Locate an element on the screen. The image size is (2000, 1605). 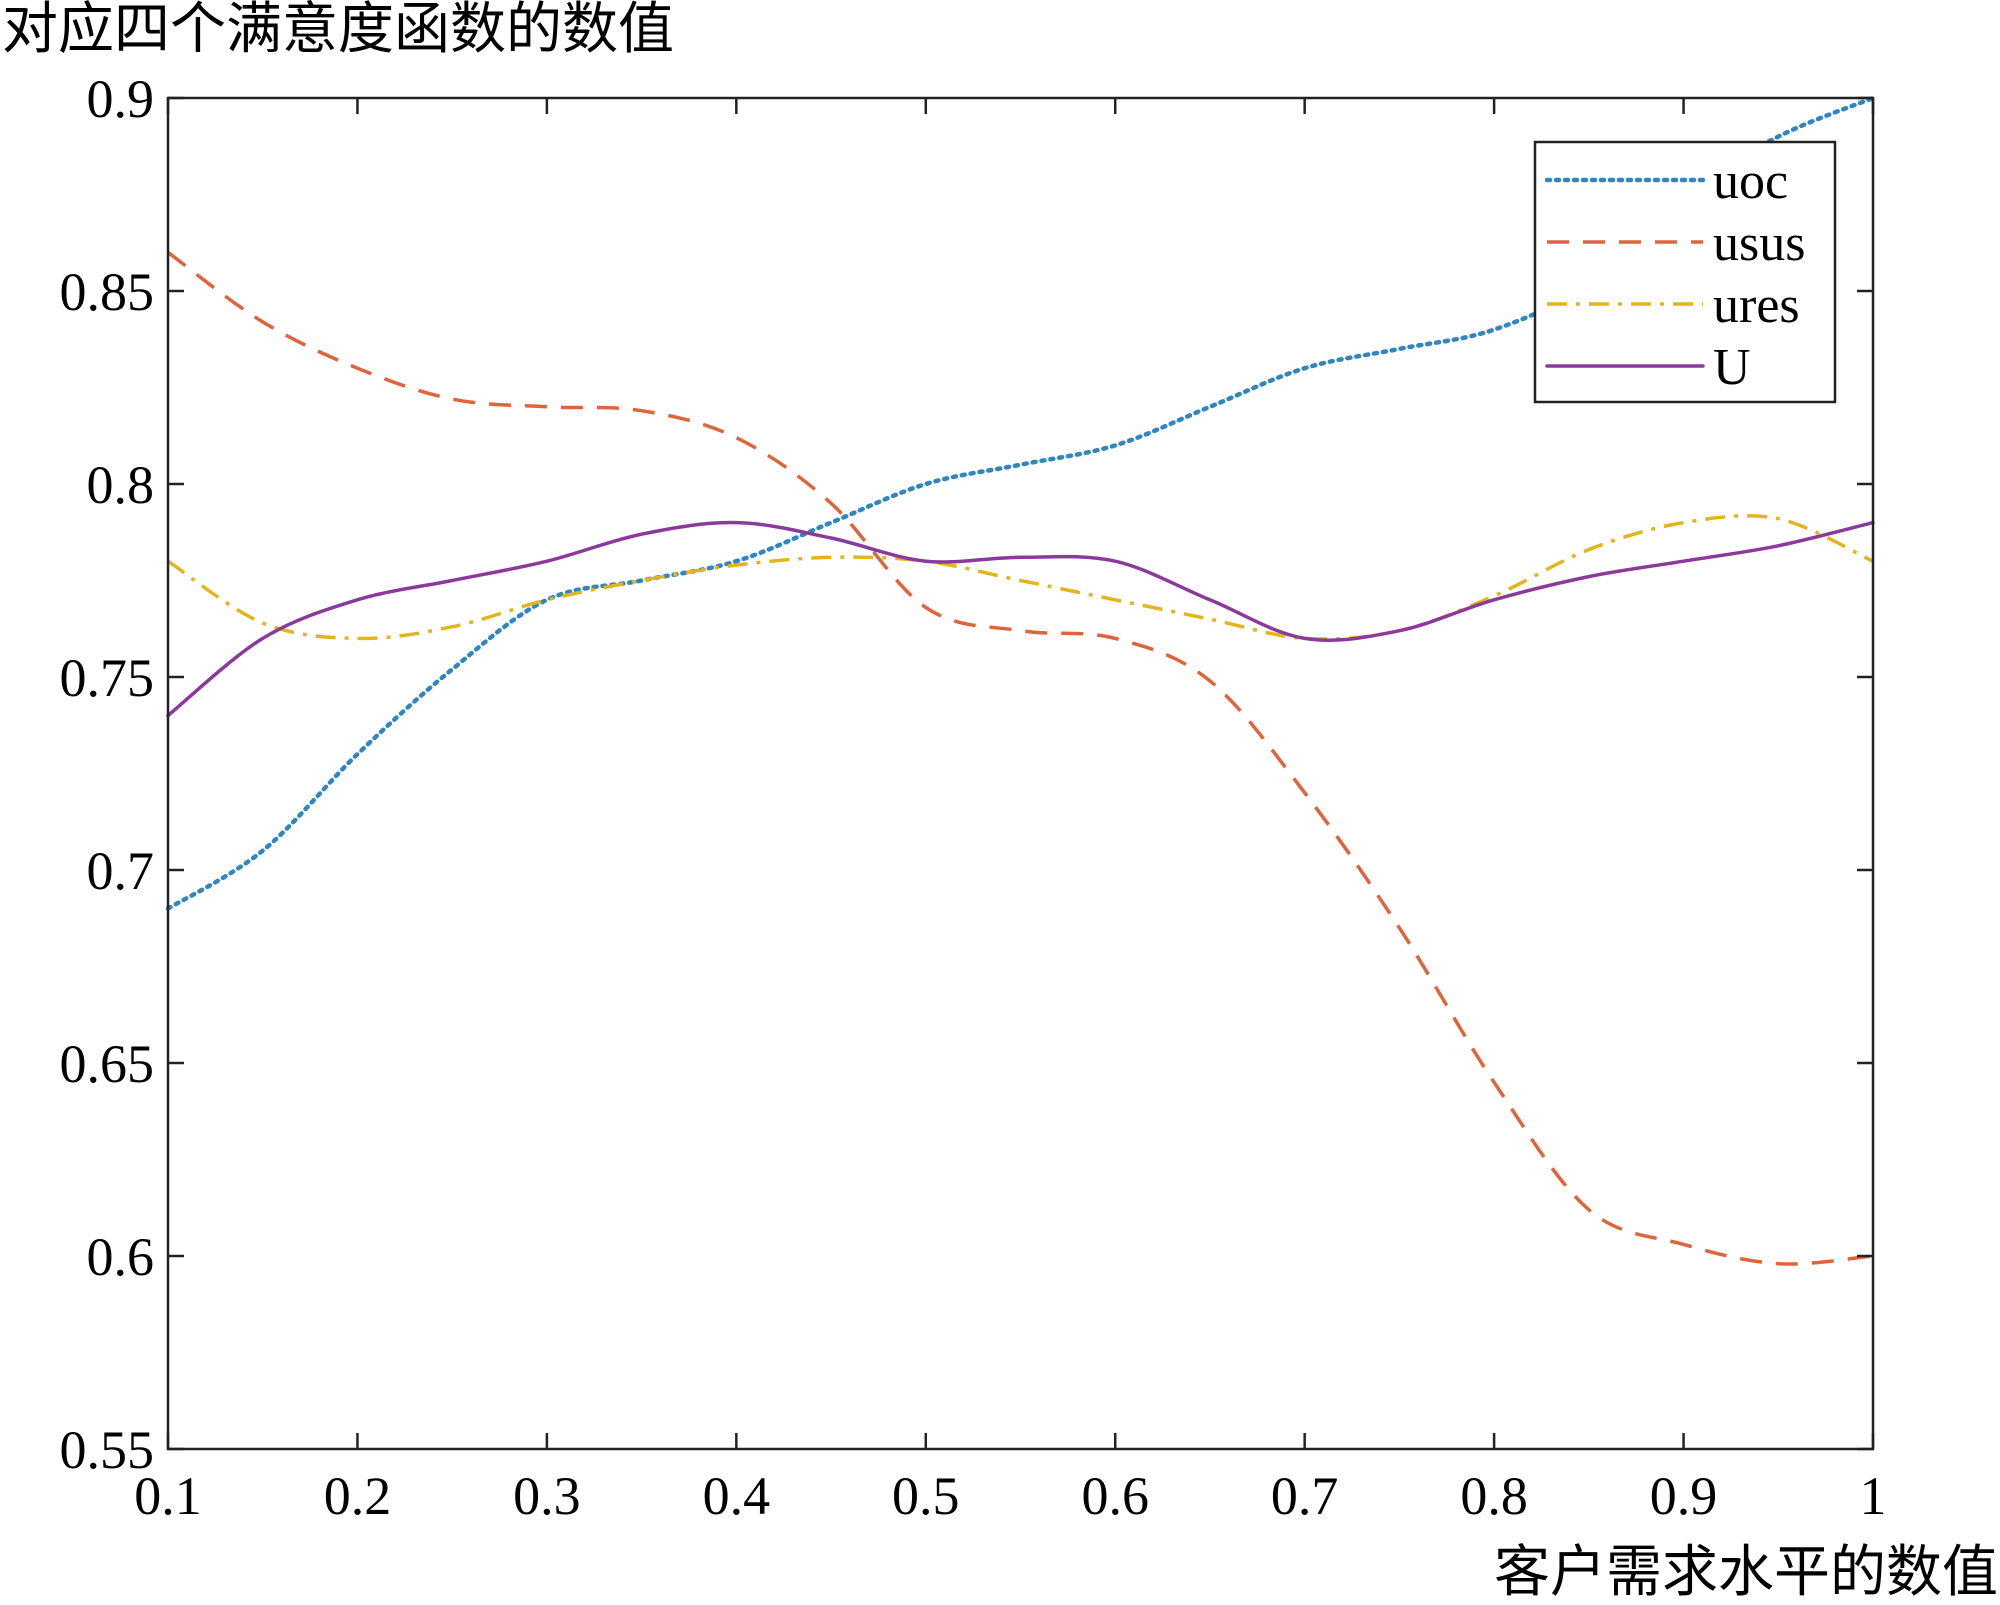
x-tick-label: 0.2 is located at coordinates (358, 1496).